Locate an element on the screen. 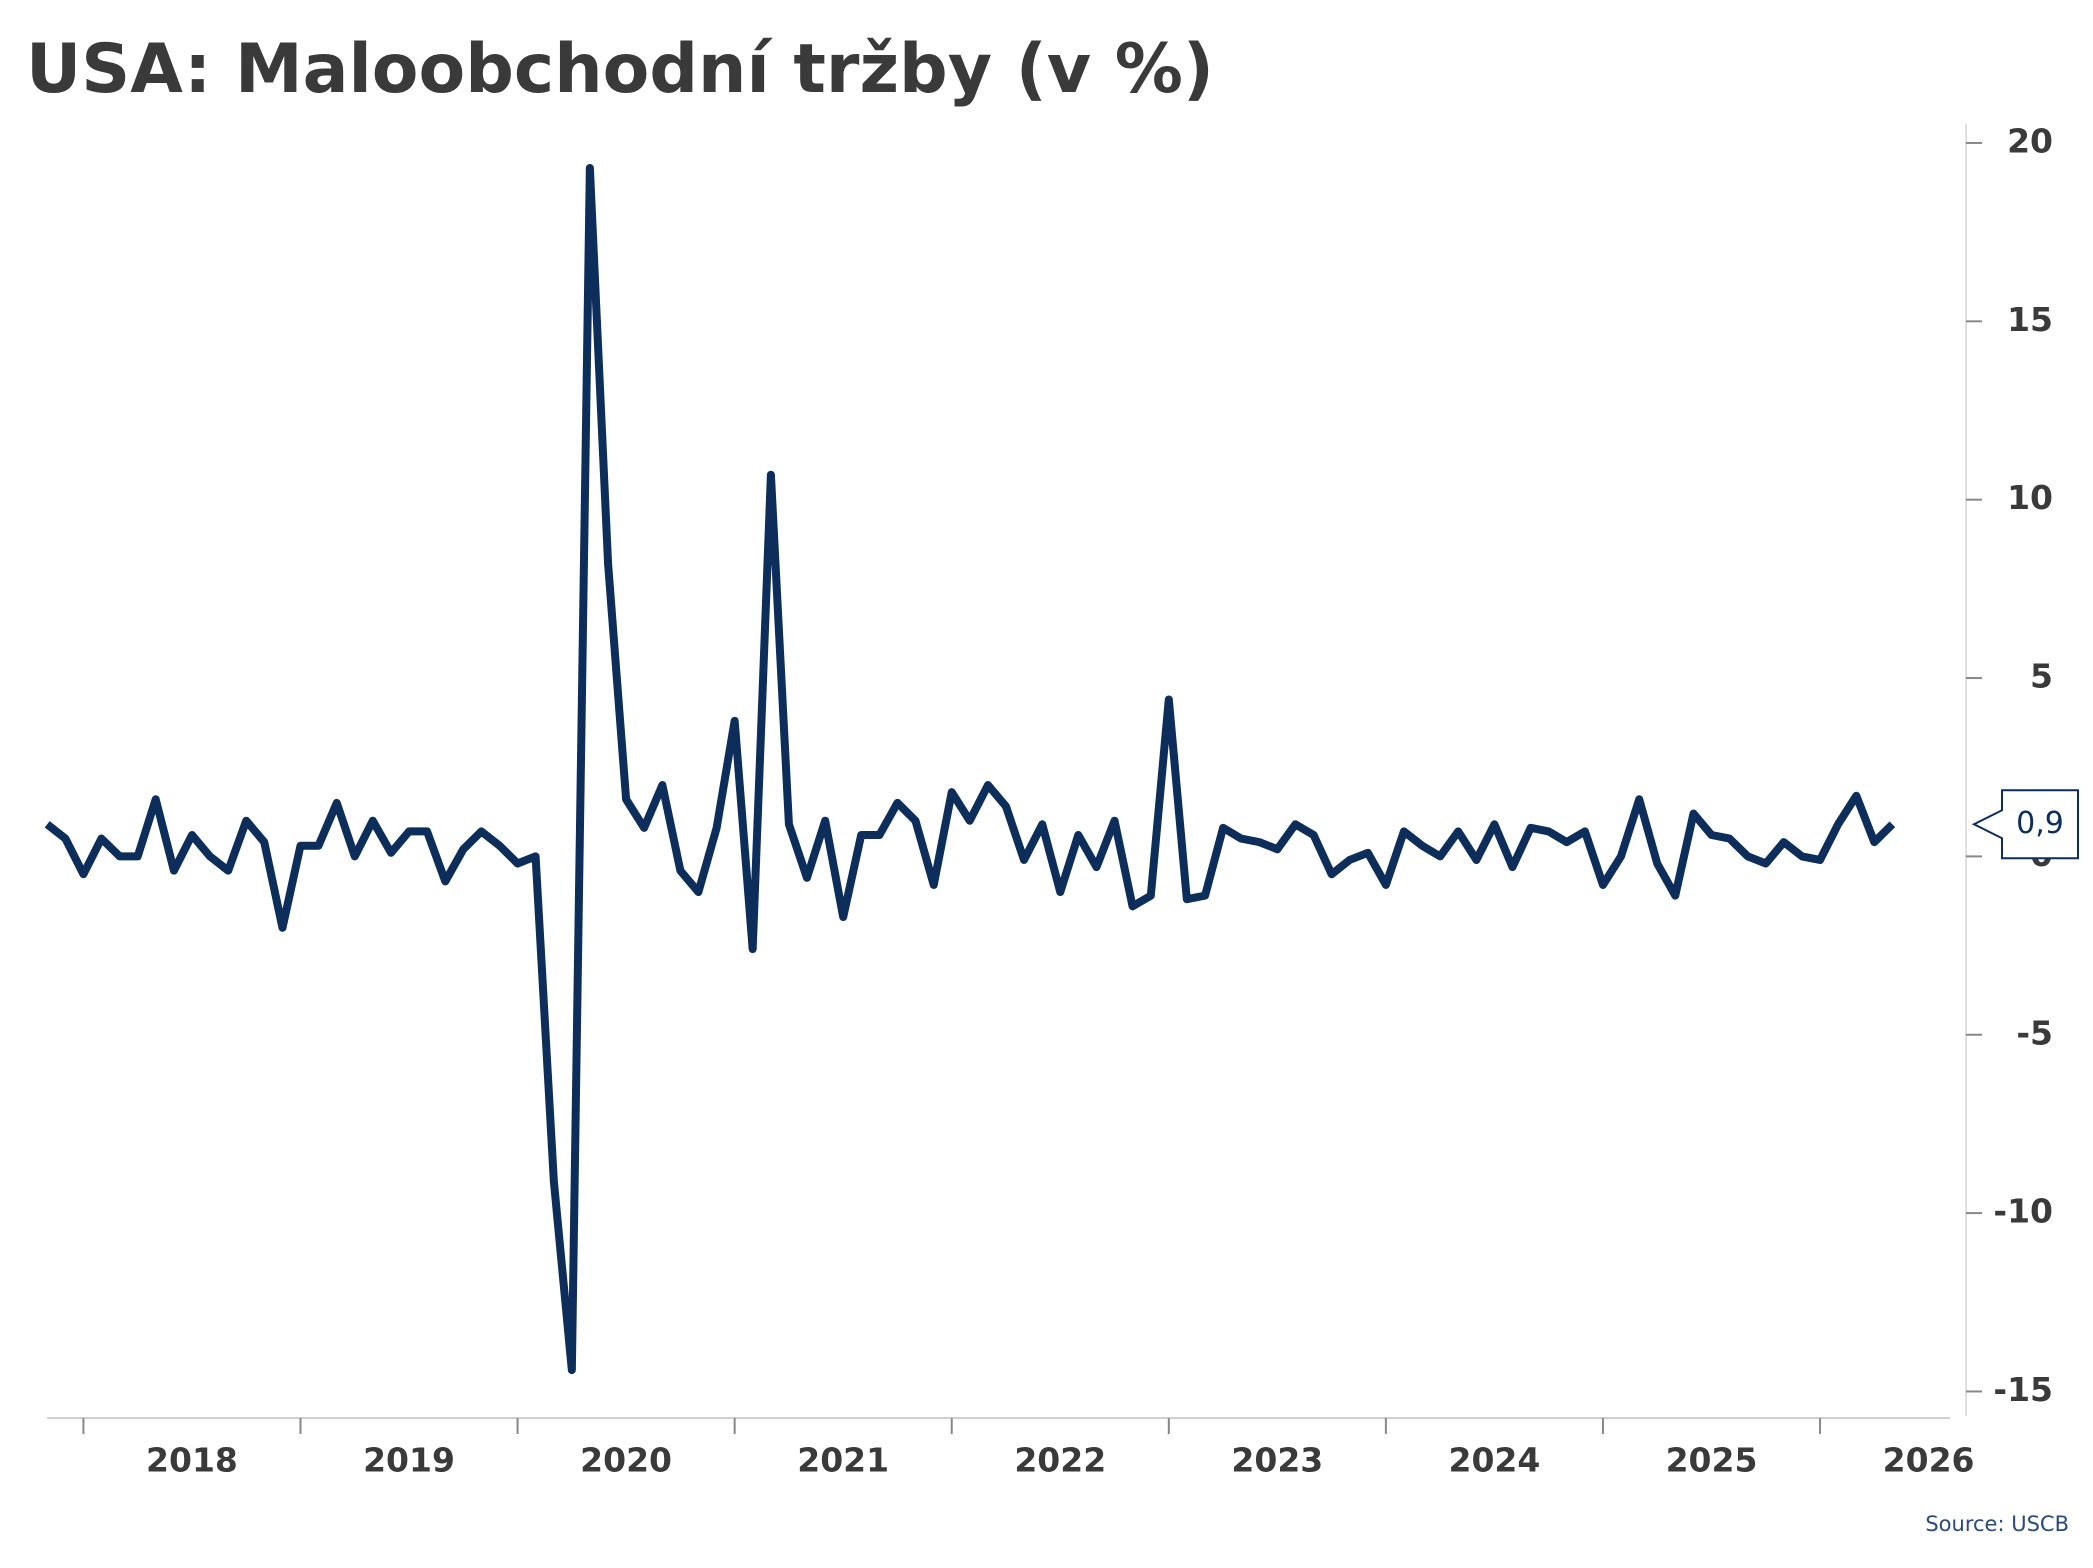  y-tick-label: -15 is located at coordinates (2023, 1389).